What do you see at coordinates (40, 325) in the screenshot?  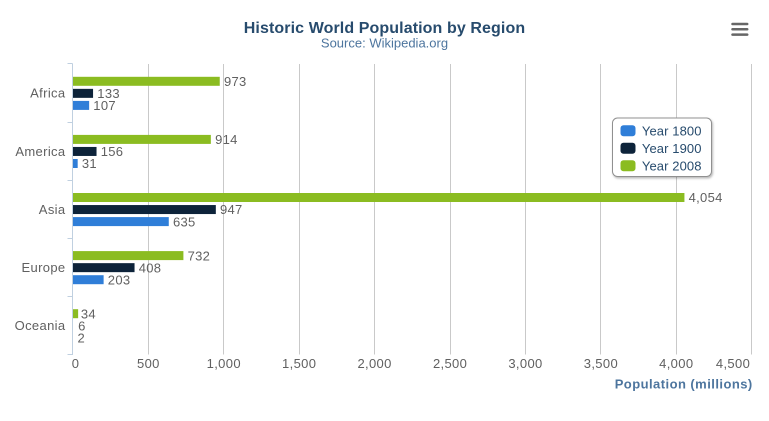 I see `svg-text: Oceania` at bounding box center [40, 325].